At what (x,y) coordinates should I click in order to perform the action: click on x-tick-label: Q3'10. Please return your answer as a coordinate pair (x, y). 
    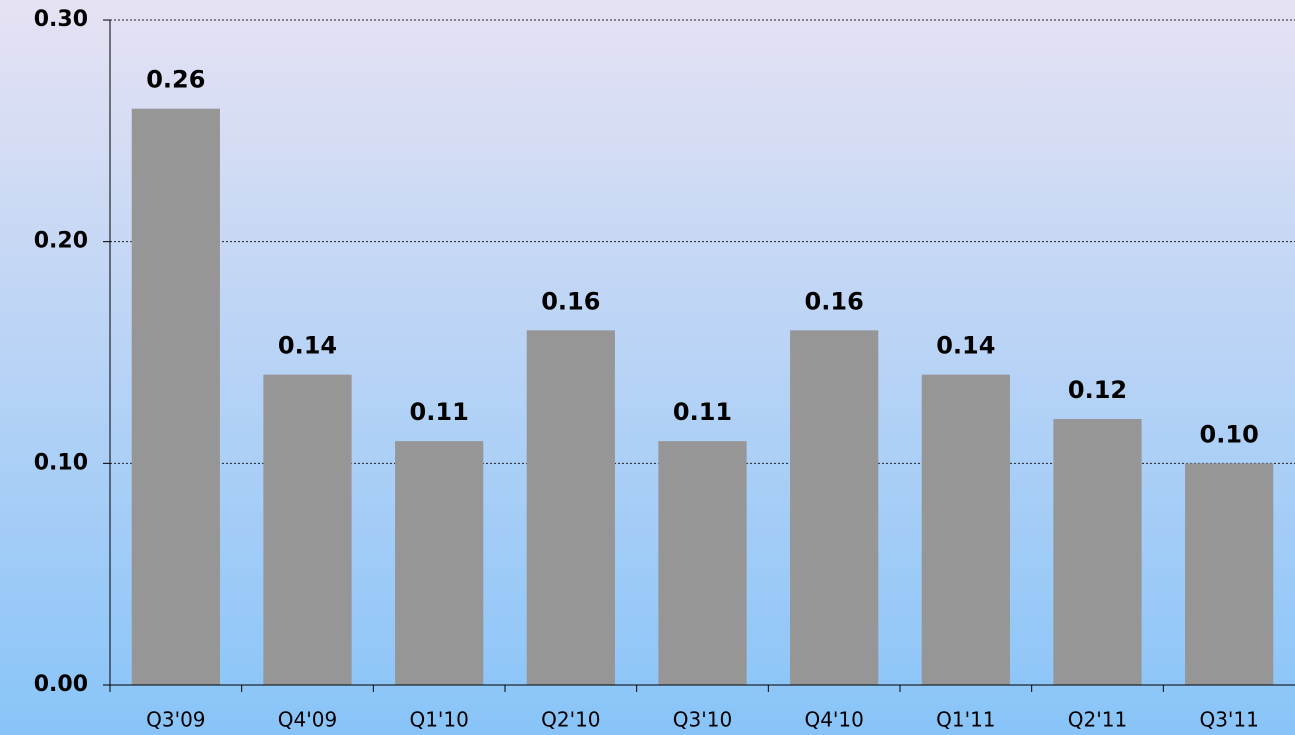
    Looking at the image, I should click on (702, 720).